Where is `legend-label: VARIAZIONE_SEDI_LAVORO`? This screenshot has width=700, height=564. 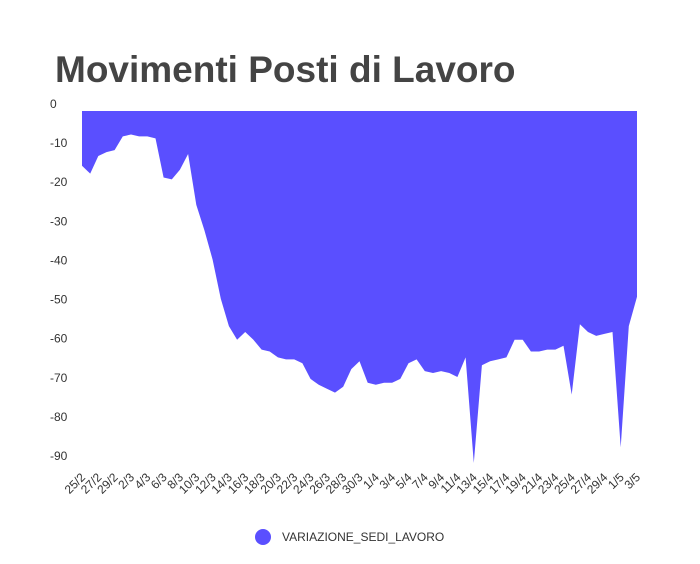 legend-label: VARIAZIONE_SEDI_LAVORO is located at coordinates (363, 537).